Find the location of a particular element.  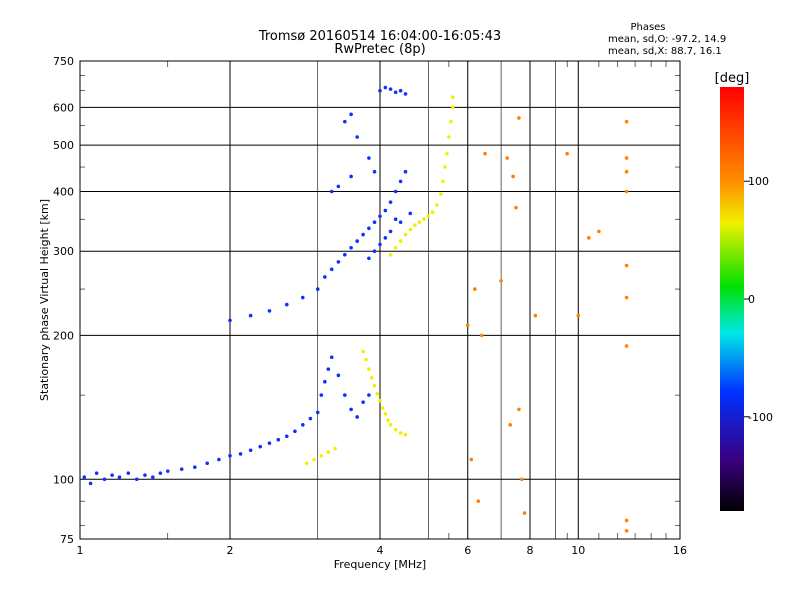

phase-stats-x-mode: mean, sd,X: 88.7, 16.1 is located at coordinates (665, 51).